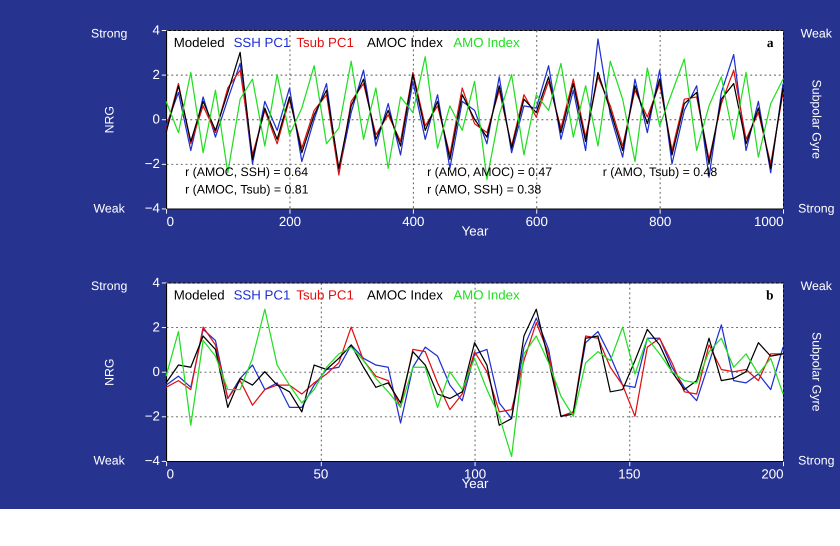 The width and height of the screenshot is (840, 546). What do you see at coordinates (262, 42) in the screenshot?
I see `series-label: SSH PC1` at bounding box center [262, 42].